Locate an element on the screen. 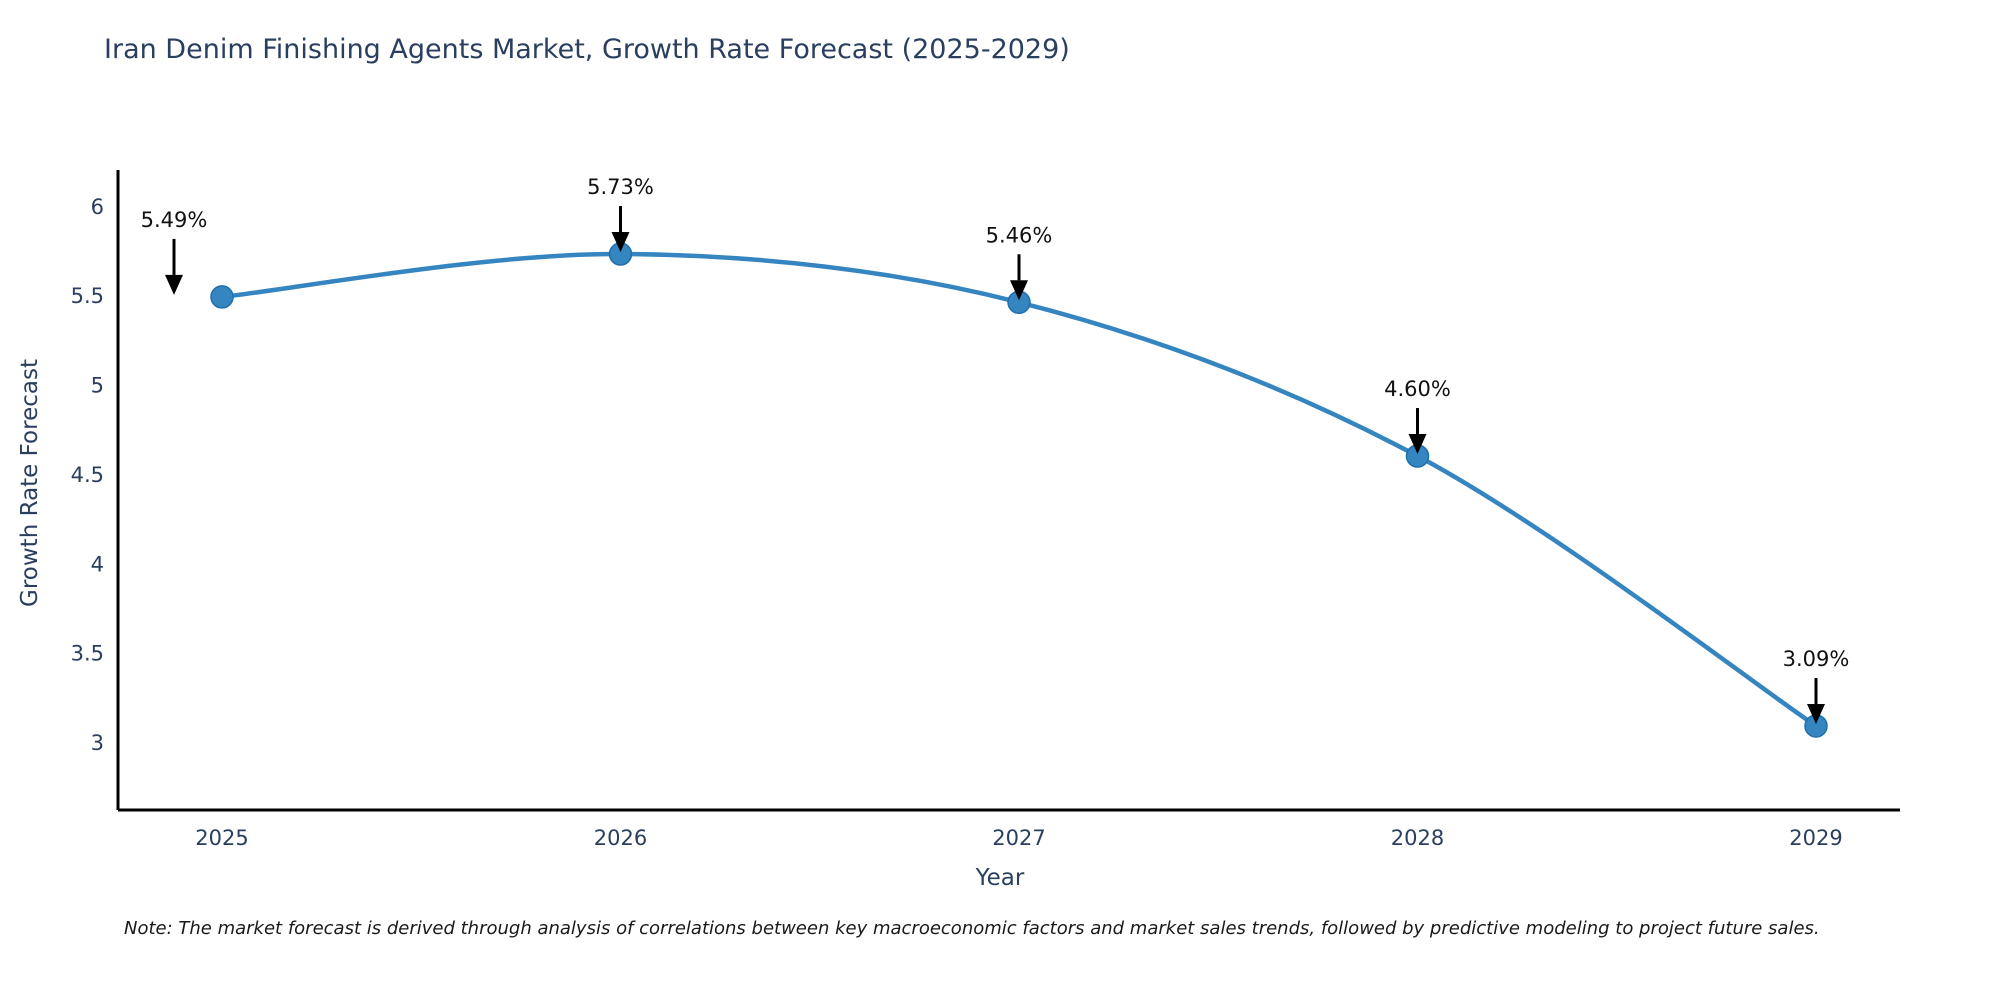 Image resolution: width=2000 pixels, height=1000 pixels. x-axis-title: Year is located at coordinates (1000, 878).